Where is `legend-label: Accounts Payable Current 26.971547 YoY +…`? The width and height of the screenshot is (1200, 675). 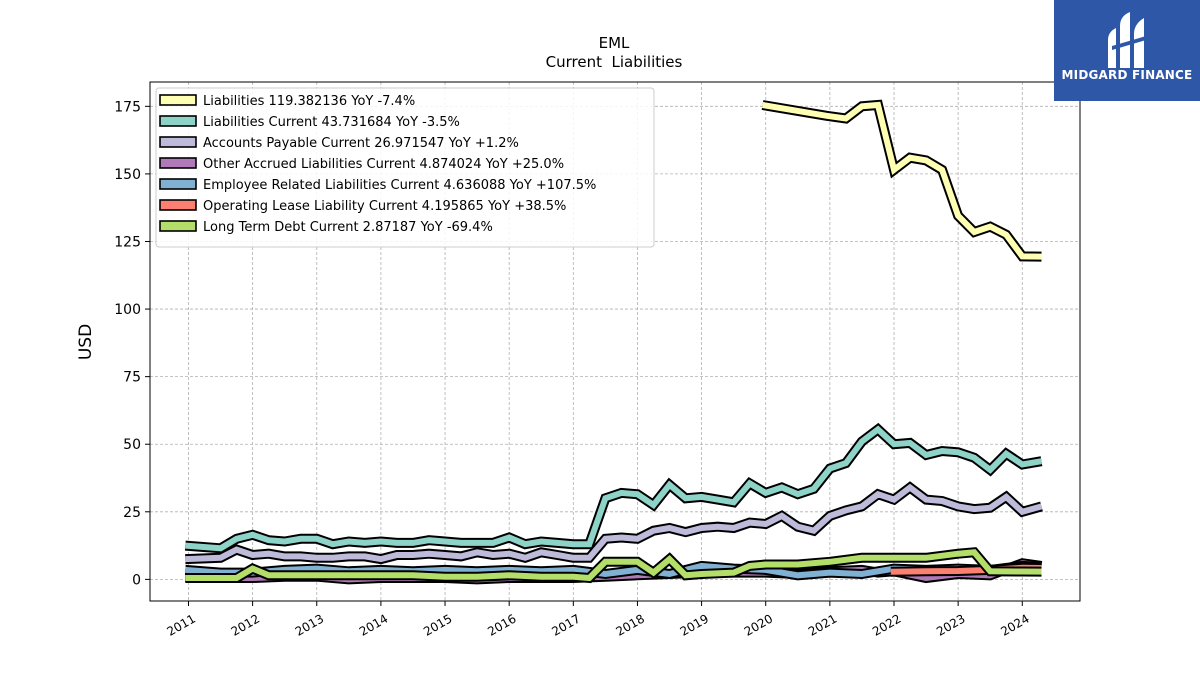
legend-label: Accounts Payable Current 26.971547 YoY +… is located at coordinates (361, 143).